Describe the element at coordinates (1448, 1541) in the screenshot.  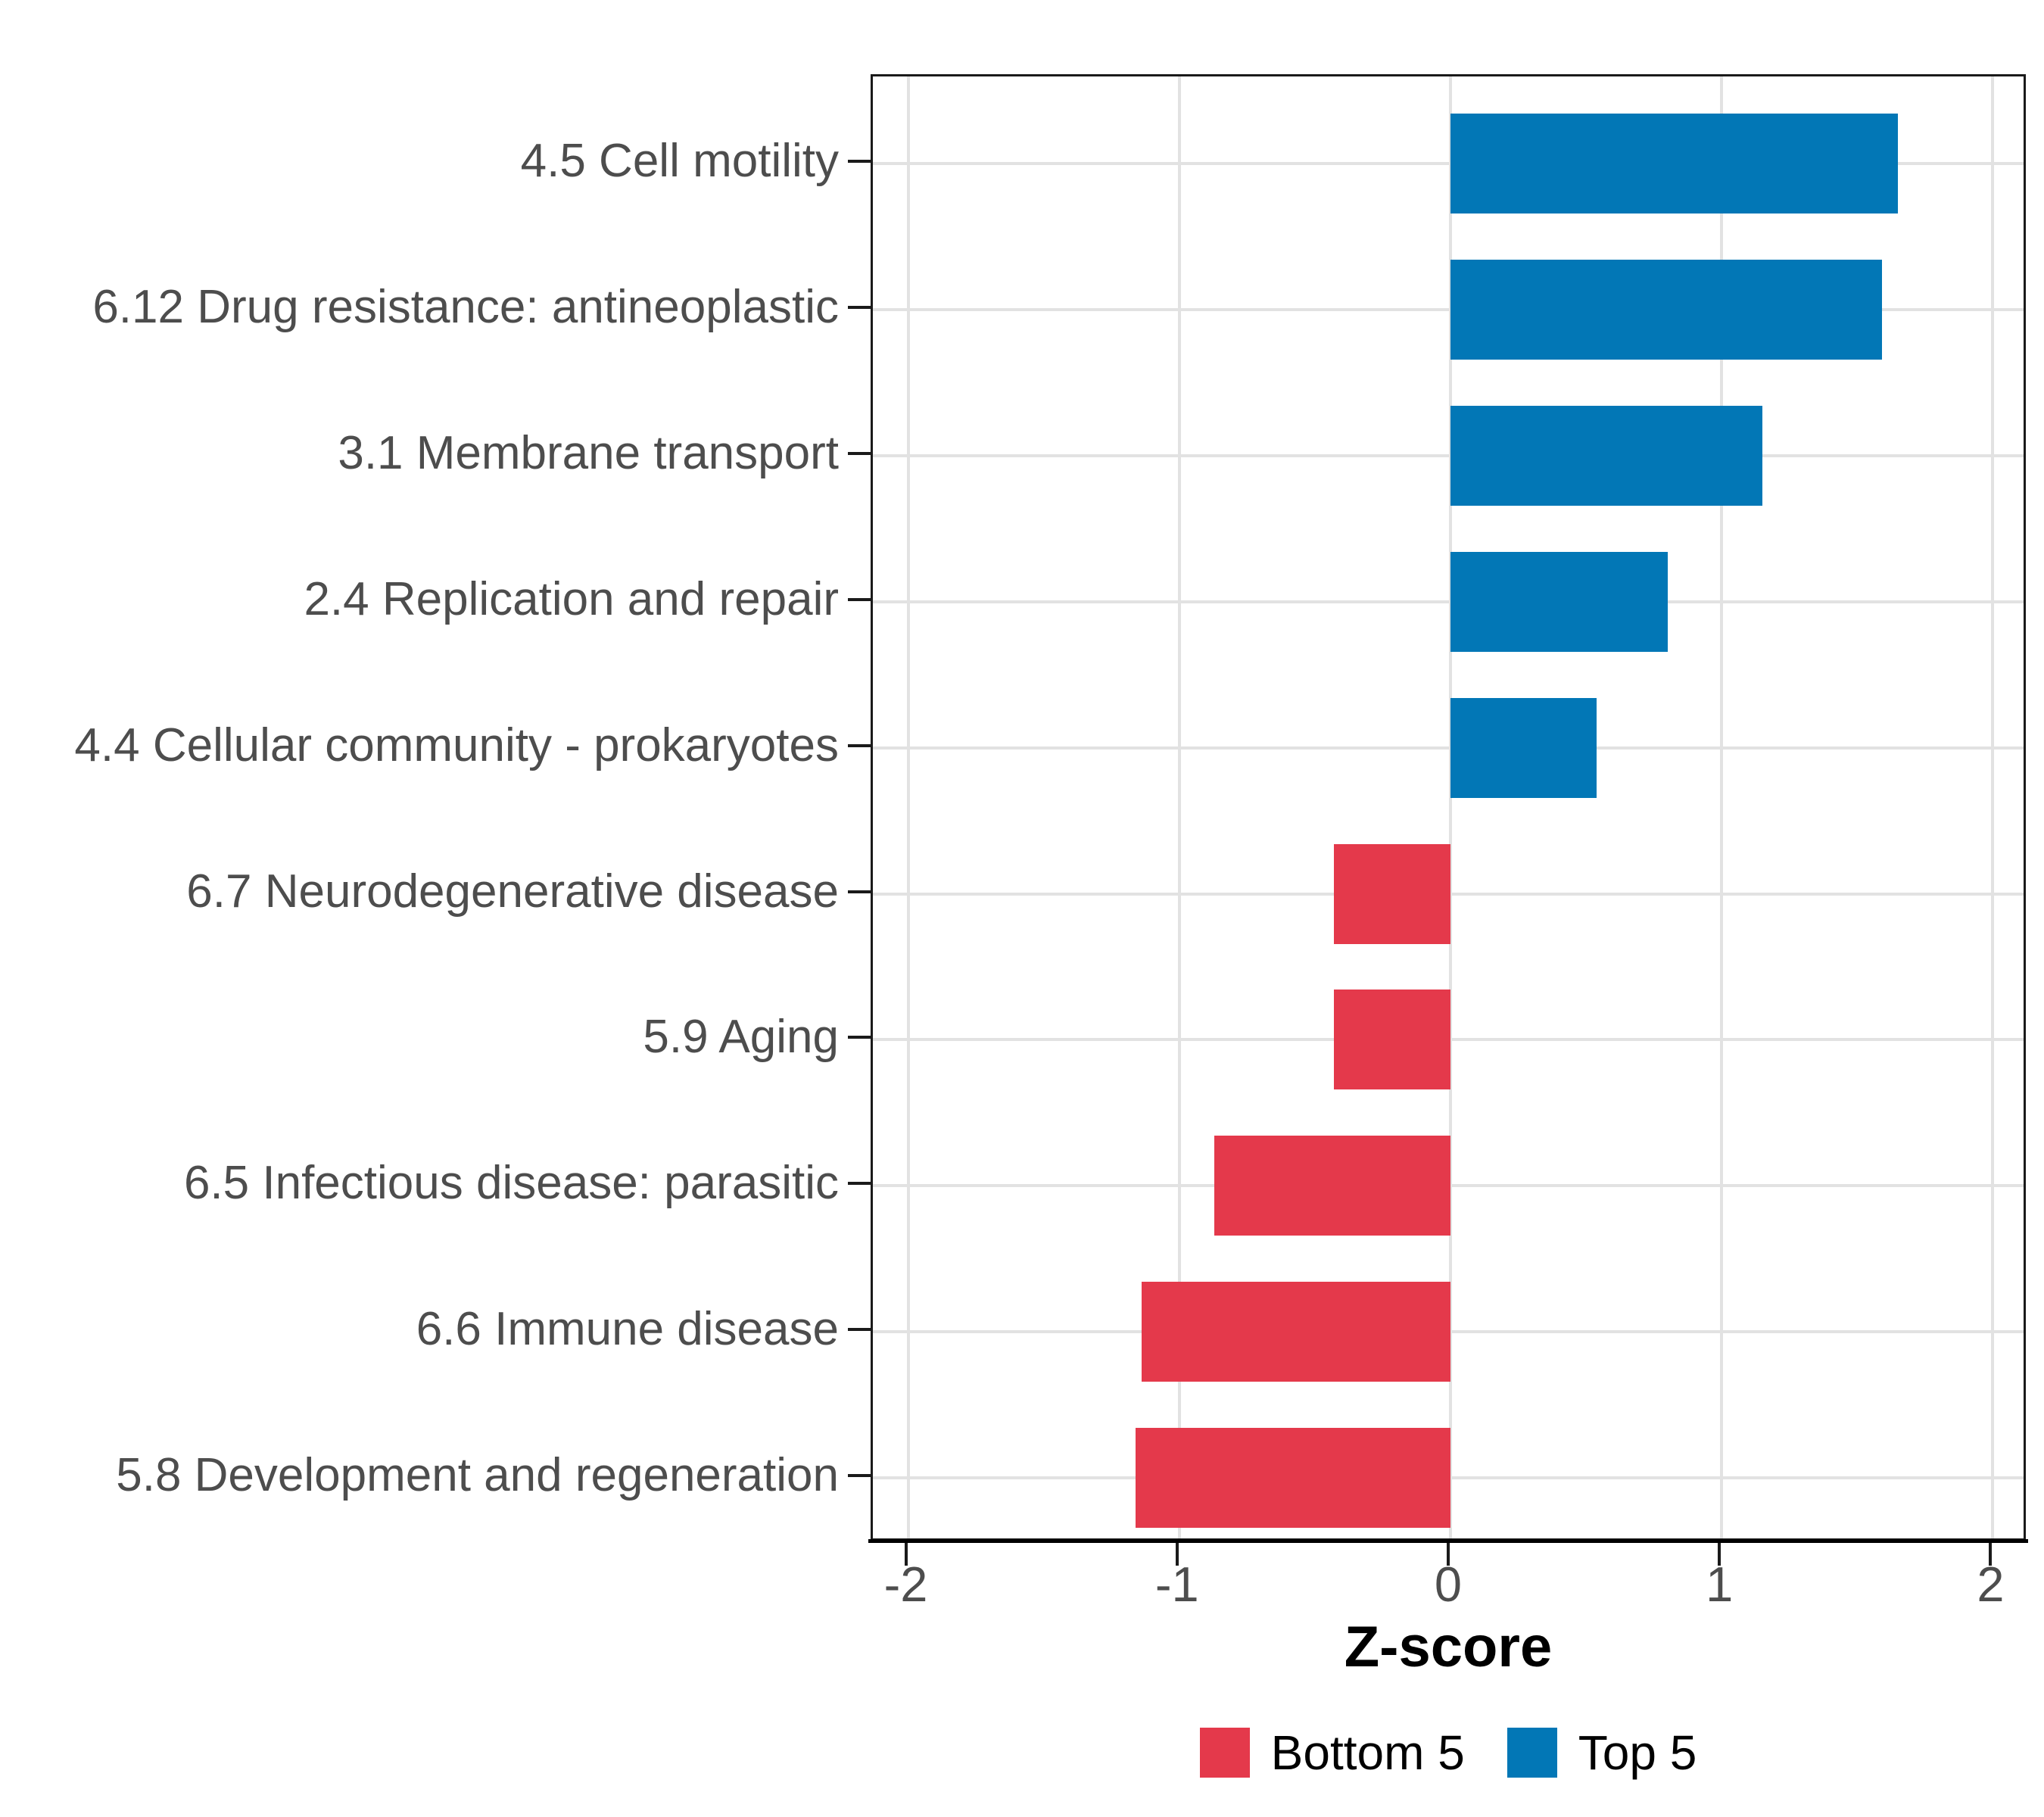
I see `x-axis-line` at that location.